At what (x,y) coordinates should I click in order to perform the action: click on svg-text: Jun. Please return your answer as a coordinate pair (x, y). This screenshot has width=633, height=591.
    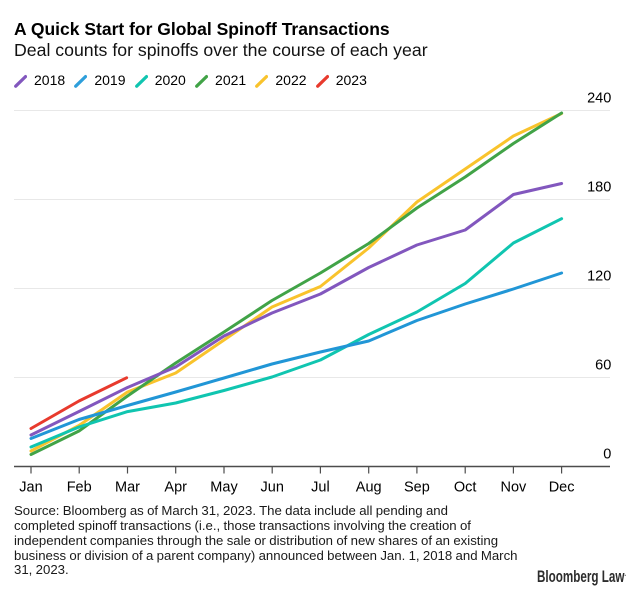
    Looking at the image, I should click on (272, 488).